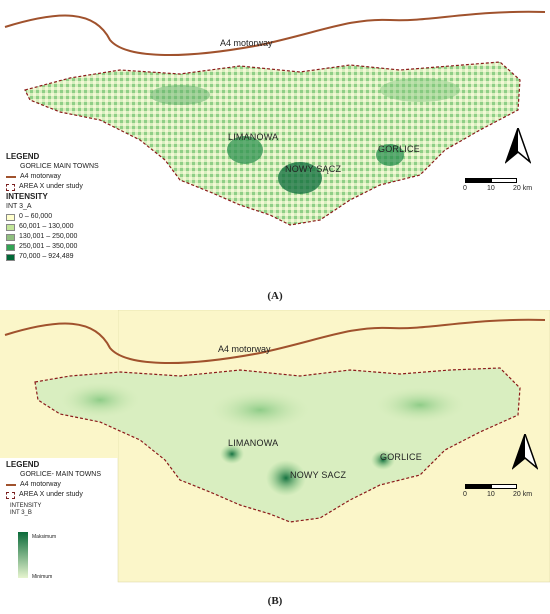 The image size is (550, 614). I want to click on layer-name: INT 3_B, so click(21, 513).